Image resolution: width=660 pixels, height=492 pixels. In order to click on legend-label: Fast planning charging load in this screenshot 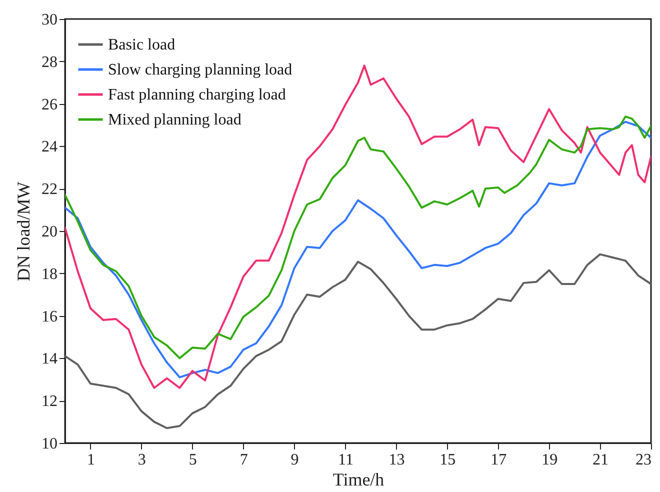, I will do `click(197, 95)`.